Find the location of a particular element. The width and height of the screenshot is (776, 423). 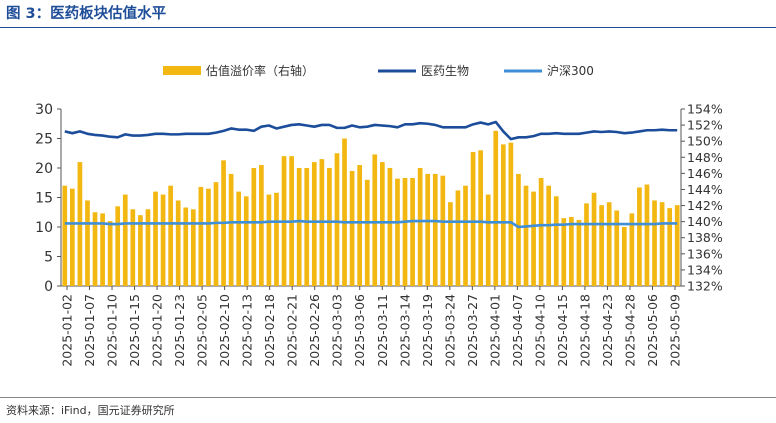

x-axis-tick-label: 2025-03-14 is located at coordinates (404, 330).